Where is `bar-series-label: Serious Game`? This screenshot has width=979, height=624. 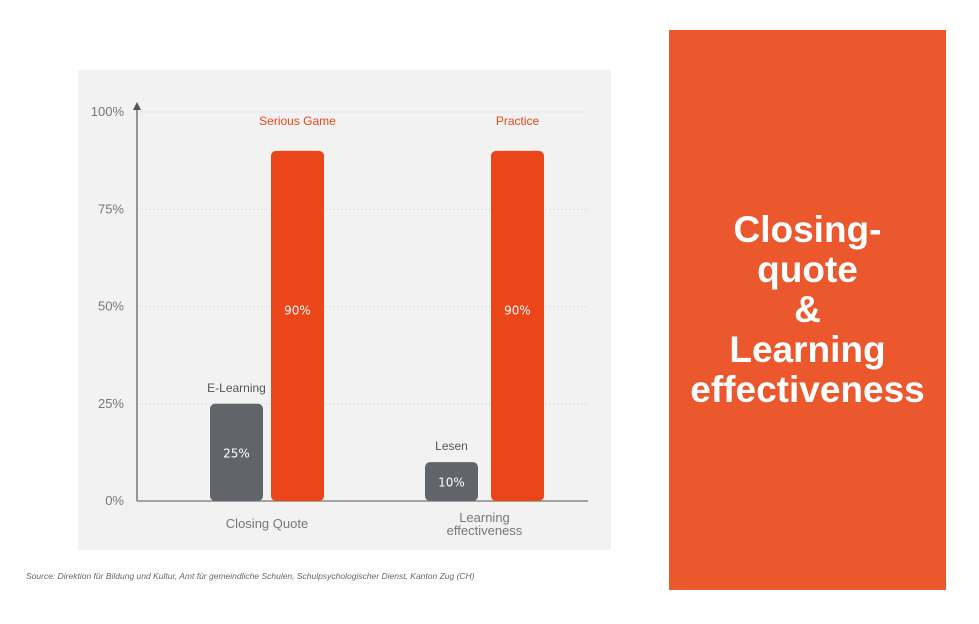
bar-series-label: Serious Game is located at coordinates (297, 121).